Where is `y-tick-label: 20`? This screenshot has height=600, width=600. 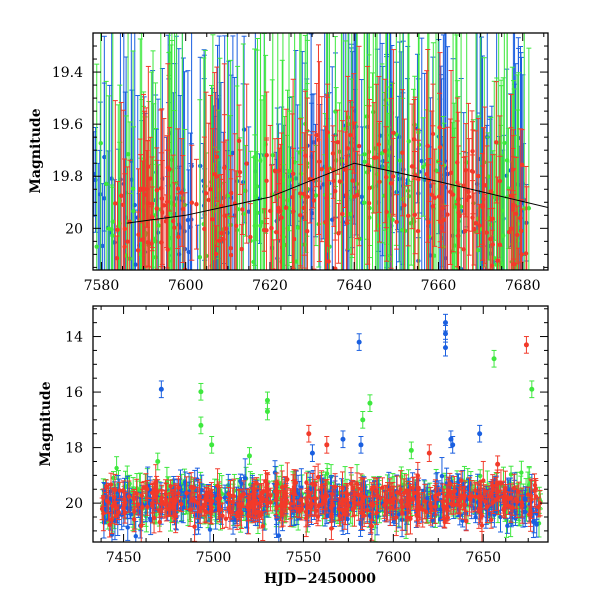 y-tick-label: 20 is located at coordinates (74, 229).